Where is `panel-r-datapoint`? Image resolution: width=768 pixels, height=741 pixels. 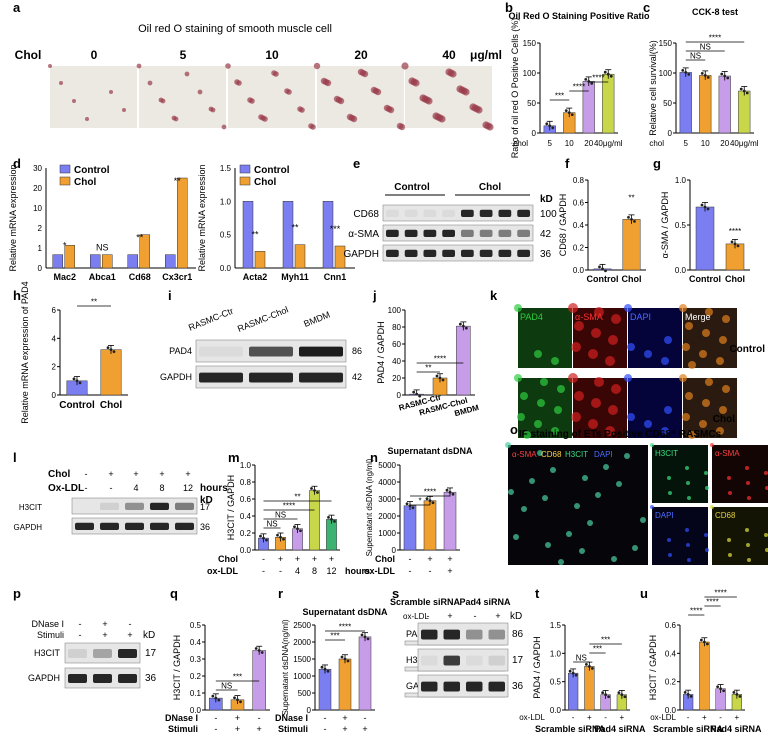
panel-r-datapoint is located at coordinates (325, 669).